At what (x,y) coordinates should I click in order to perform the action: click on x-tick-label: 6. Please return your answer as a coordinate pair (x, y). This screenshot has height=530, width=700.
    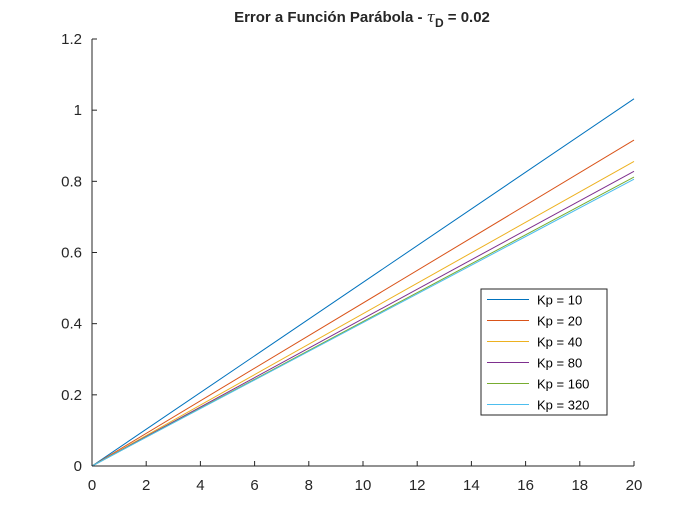
    Looking at the image, I should click on (254, 485).